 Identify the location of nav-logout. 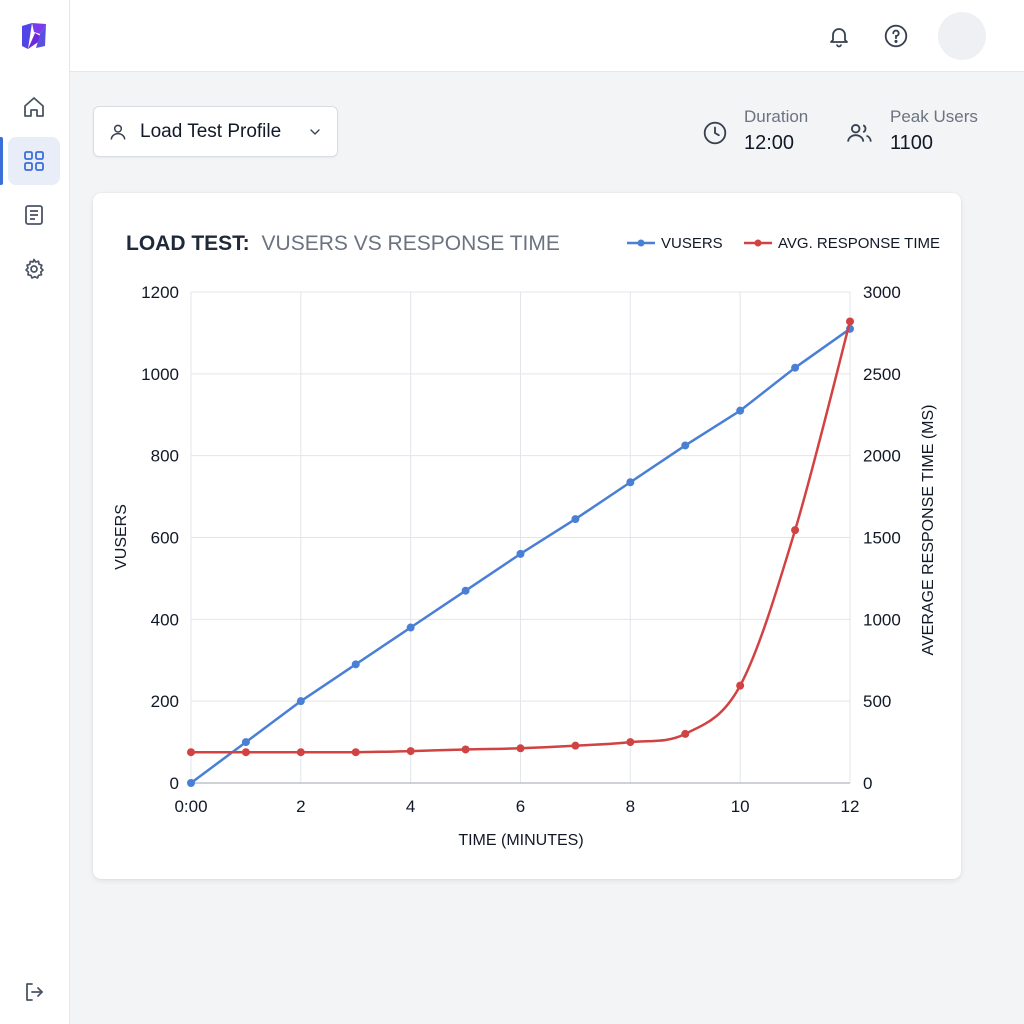
(34, 992).